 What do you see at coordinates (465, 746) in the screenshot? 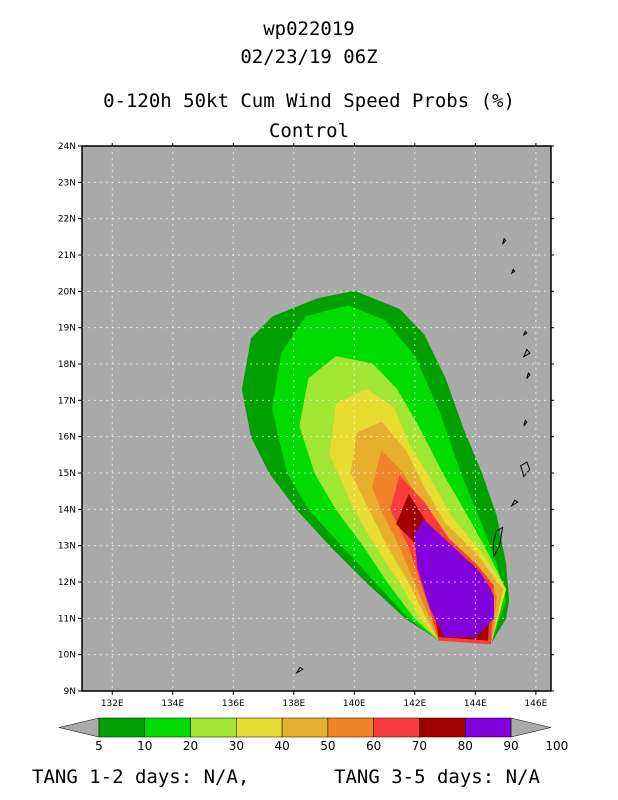
I see `colorbar-label: 80` at bounding box center [465, 746].